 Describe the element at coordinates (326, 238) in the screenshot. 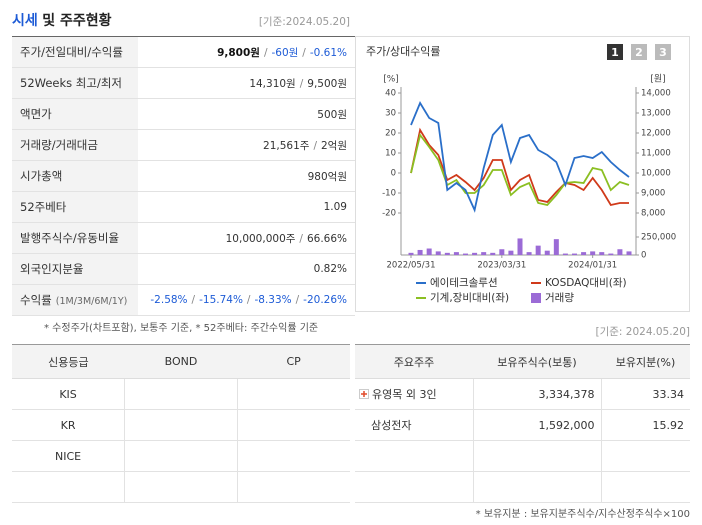

I see `value-text: 66.66%` at that location.